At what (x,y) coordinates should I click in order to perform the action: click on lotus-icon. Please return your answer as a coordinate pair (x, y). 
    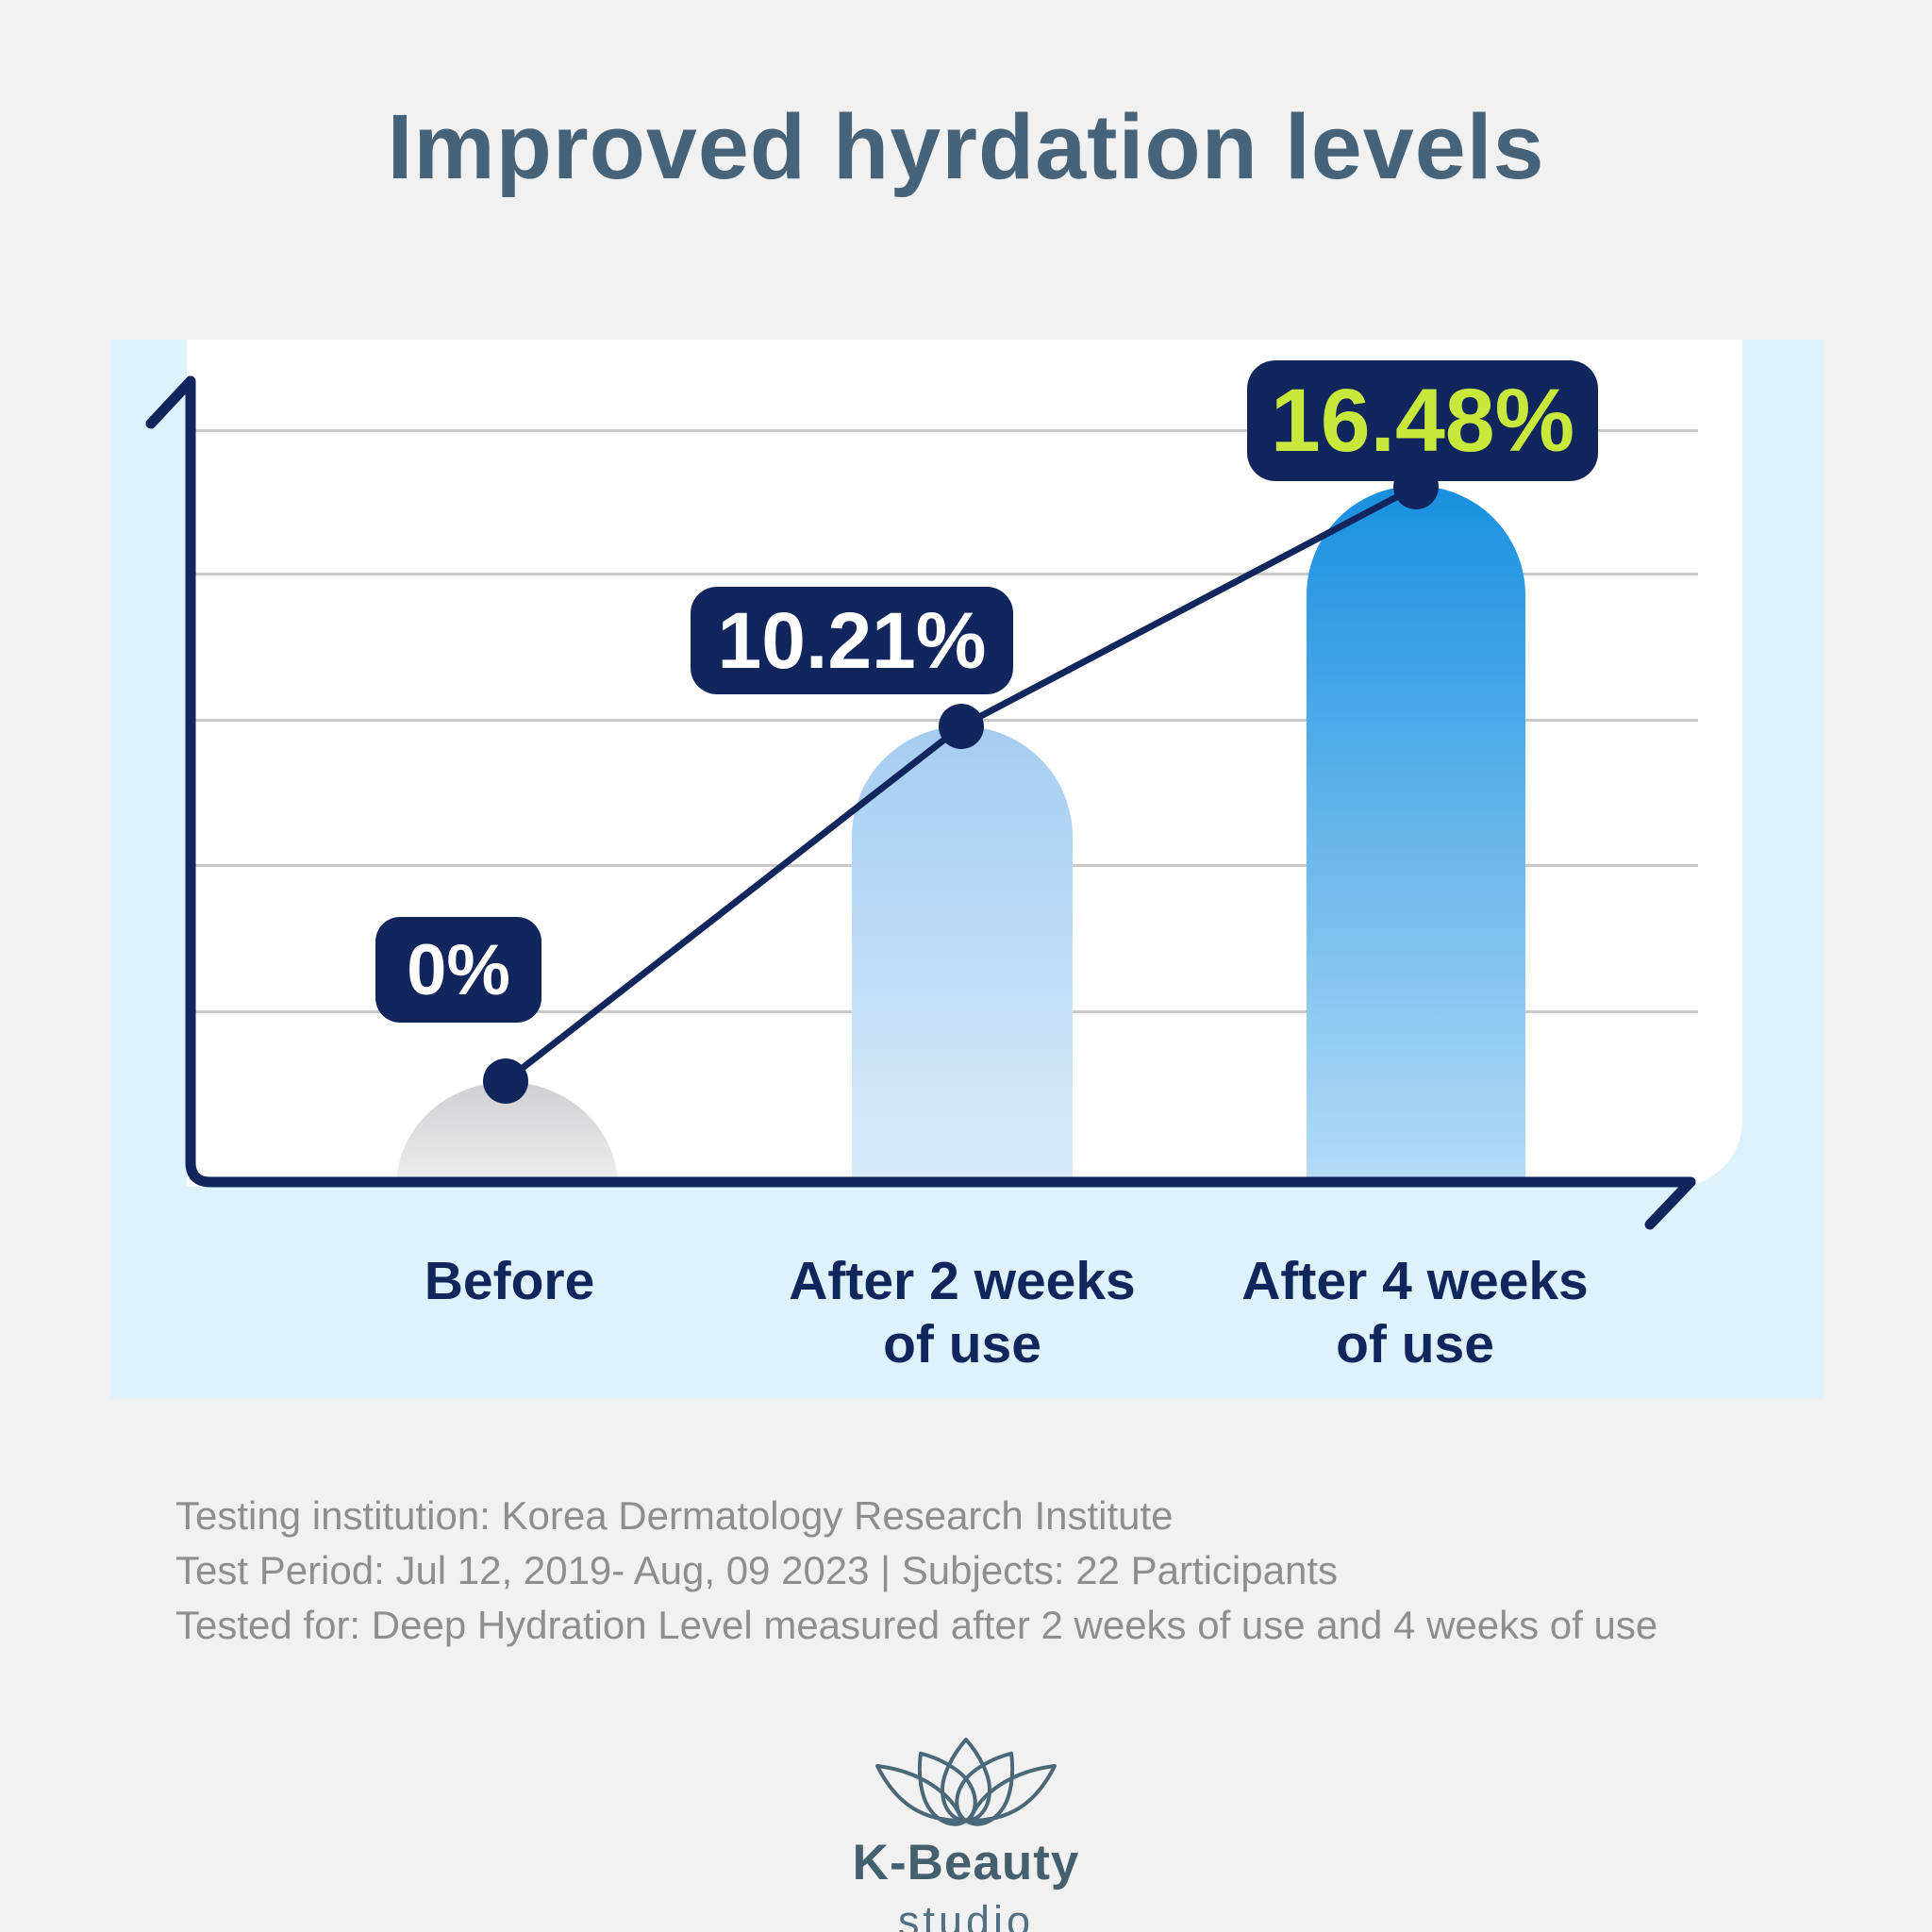
    Looking at the image, I should click on (966, 1782).